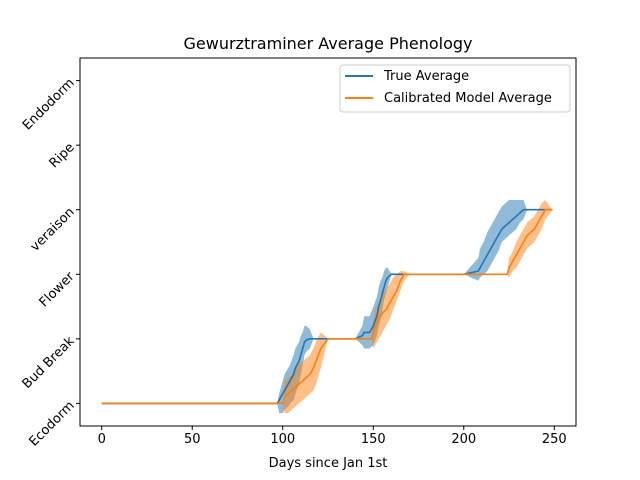  What do you see at coordinates (463, 439) in the screenshot?
I see `x-tick-label: 200` at bounding box center [463, 439].